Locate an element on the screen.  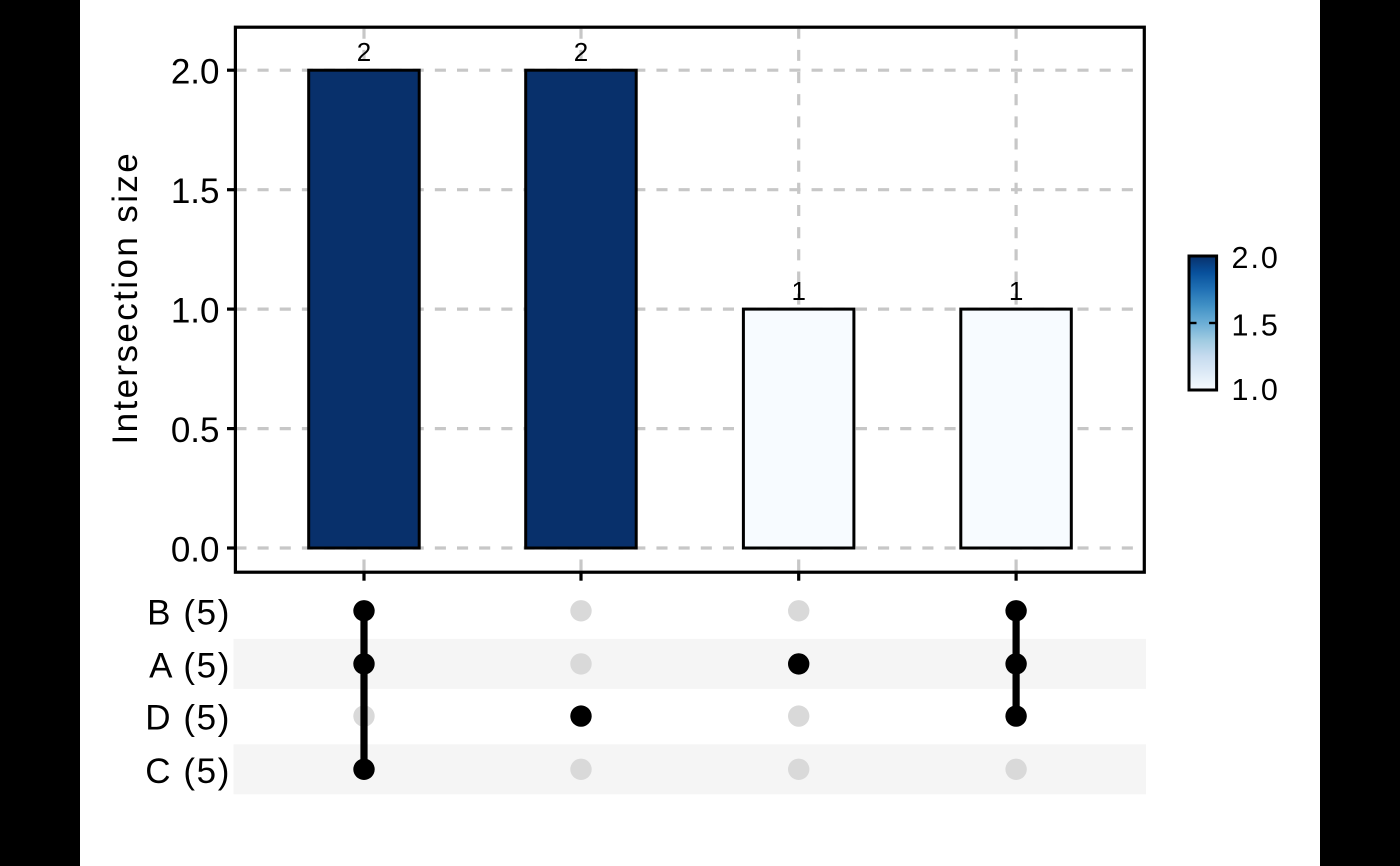
svg-text: B (5) is located at coordinates (189, 612).